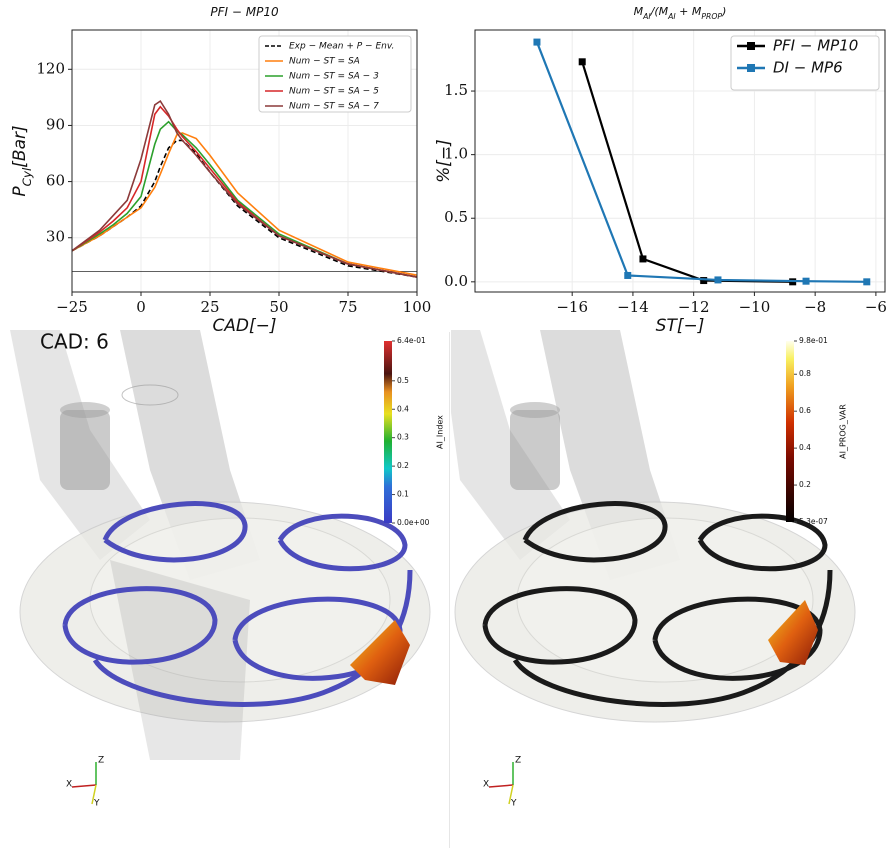 The height and width of the screenshot is (848, 891). What do you see at coordinates (813, 340) in the screenshot?
I see `colorbar-label: 9.8e-01` at bounding box center [813, 340].